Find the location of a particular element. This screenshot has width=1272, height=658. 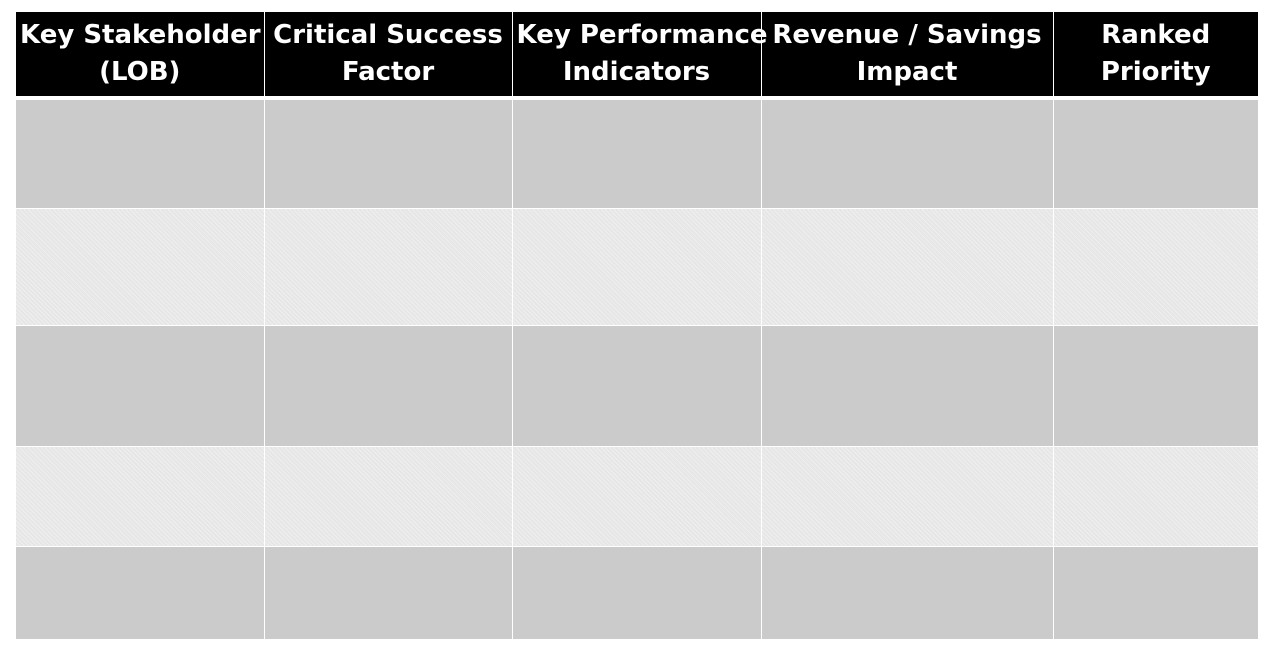

header-key-stakeholder: Key Stakeholder (LOB) is located at coordinates (140, 56).